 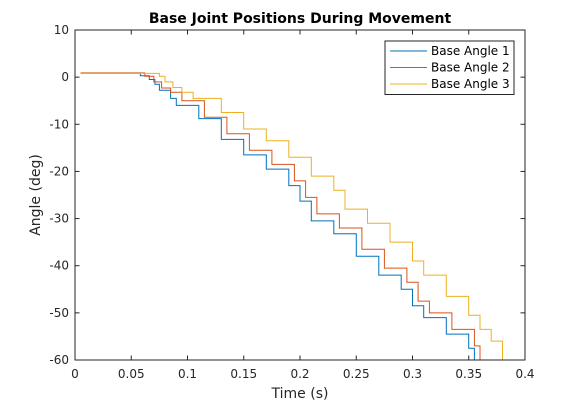 What do you see at coordinates (131, 374) in the screenshot?
I see `x-tick-label: 0.05` at bounding box center [131, 374].